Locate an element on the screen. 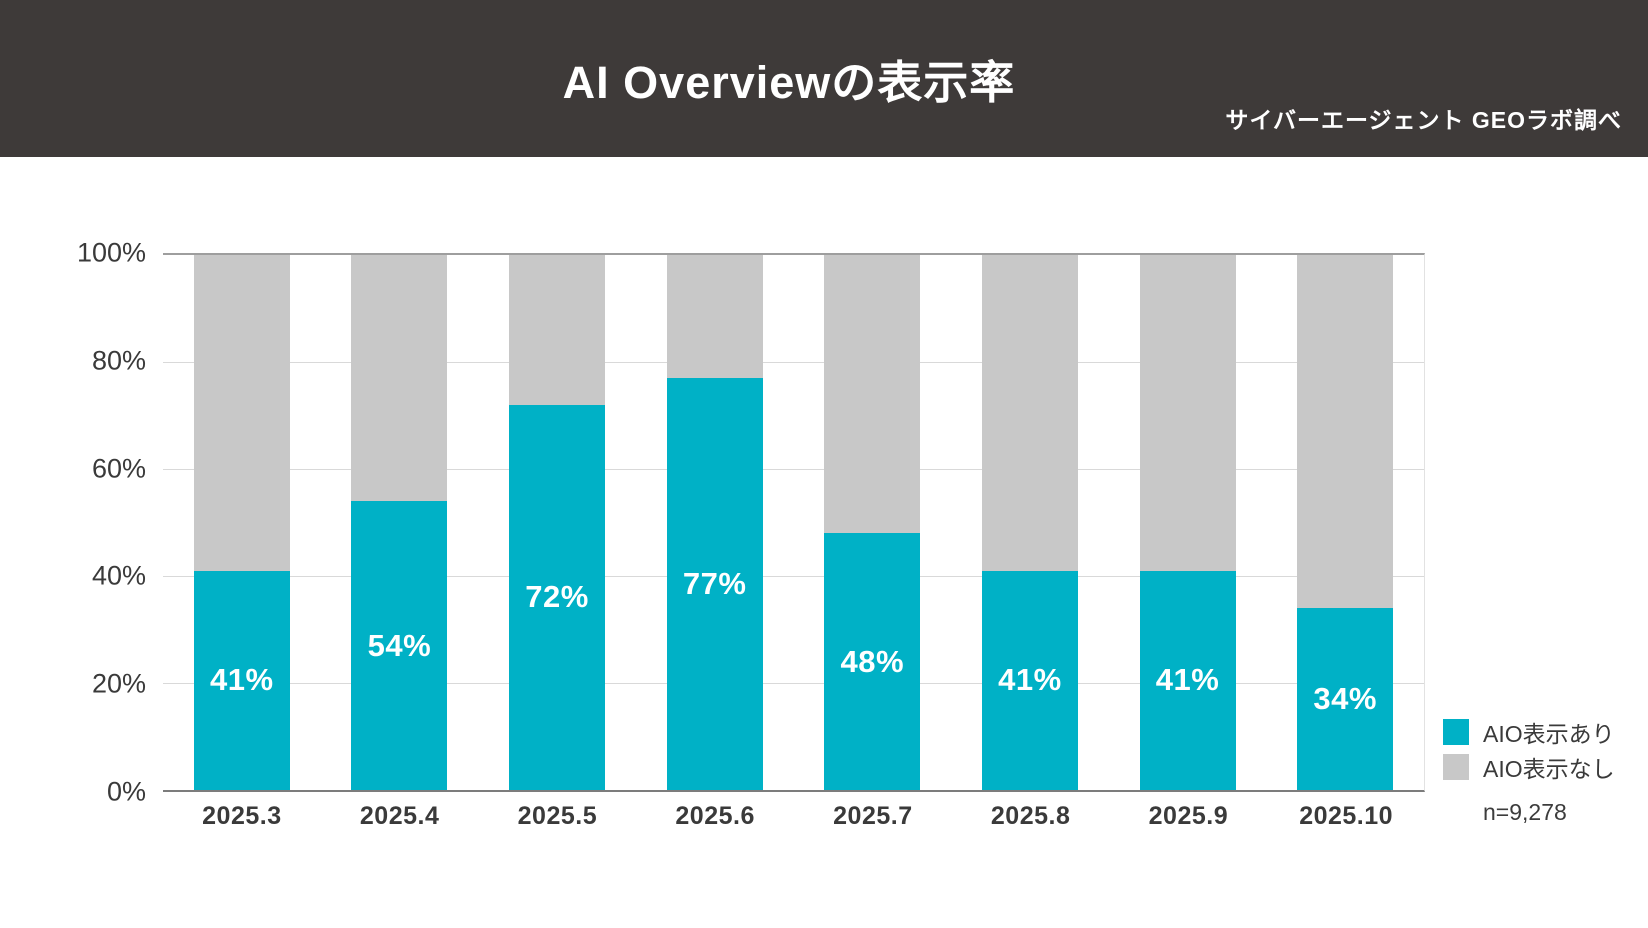  y-tick-label: 40% is located at coordinates (118, 575).